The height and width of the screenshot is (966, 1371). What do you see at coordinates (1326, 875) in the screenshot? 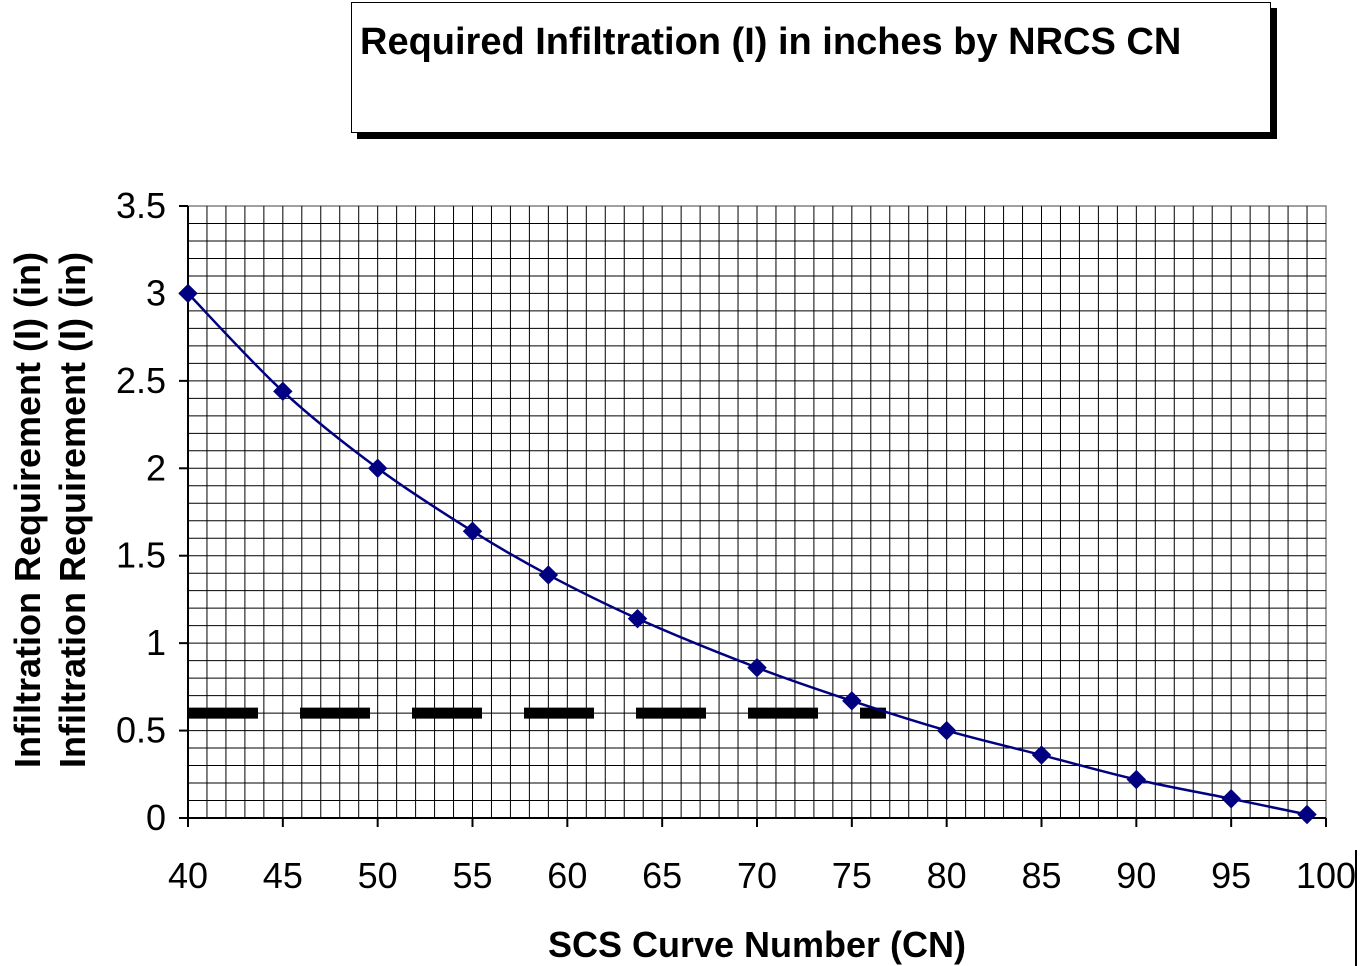
I see `x-tick-label: 100` at bounding box center [1326, 875].